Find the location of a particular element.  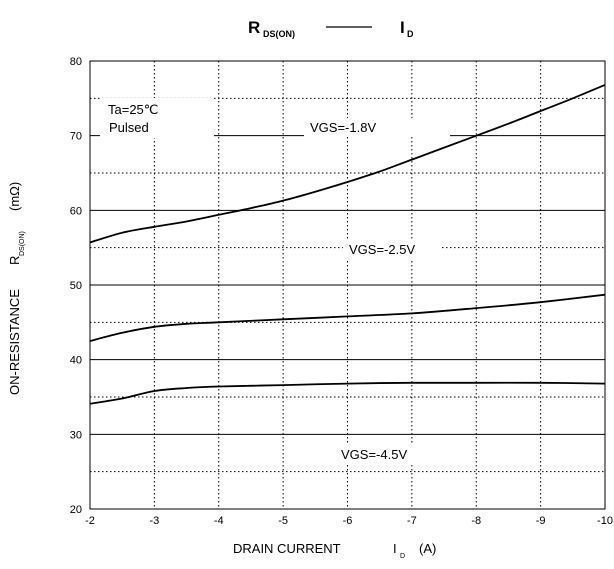

y-axis-label: ON-RESISTANCE is located at coordinates (14, 342).